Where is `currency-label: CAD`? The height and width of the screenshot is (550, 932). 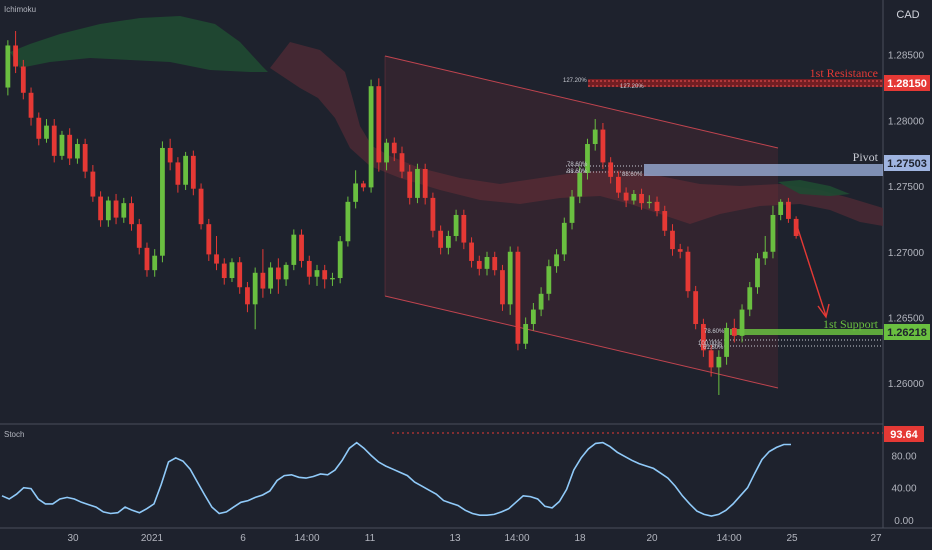
currency-label: CAD is located at coordinates (907, 15).